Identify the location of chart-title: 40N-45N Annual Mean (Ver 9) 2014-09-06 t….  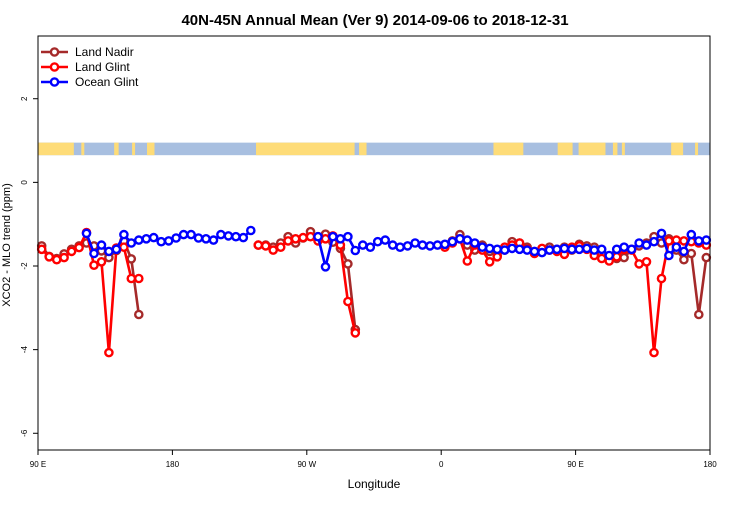
(374, 20).